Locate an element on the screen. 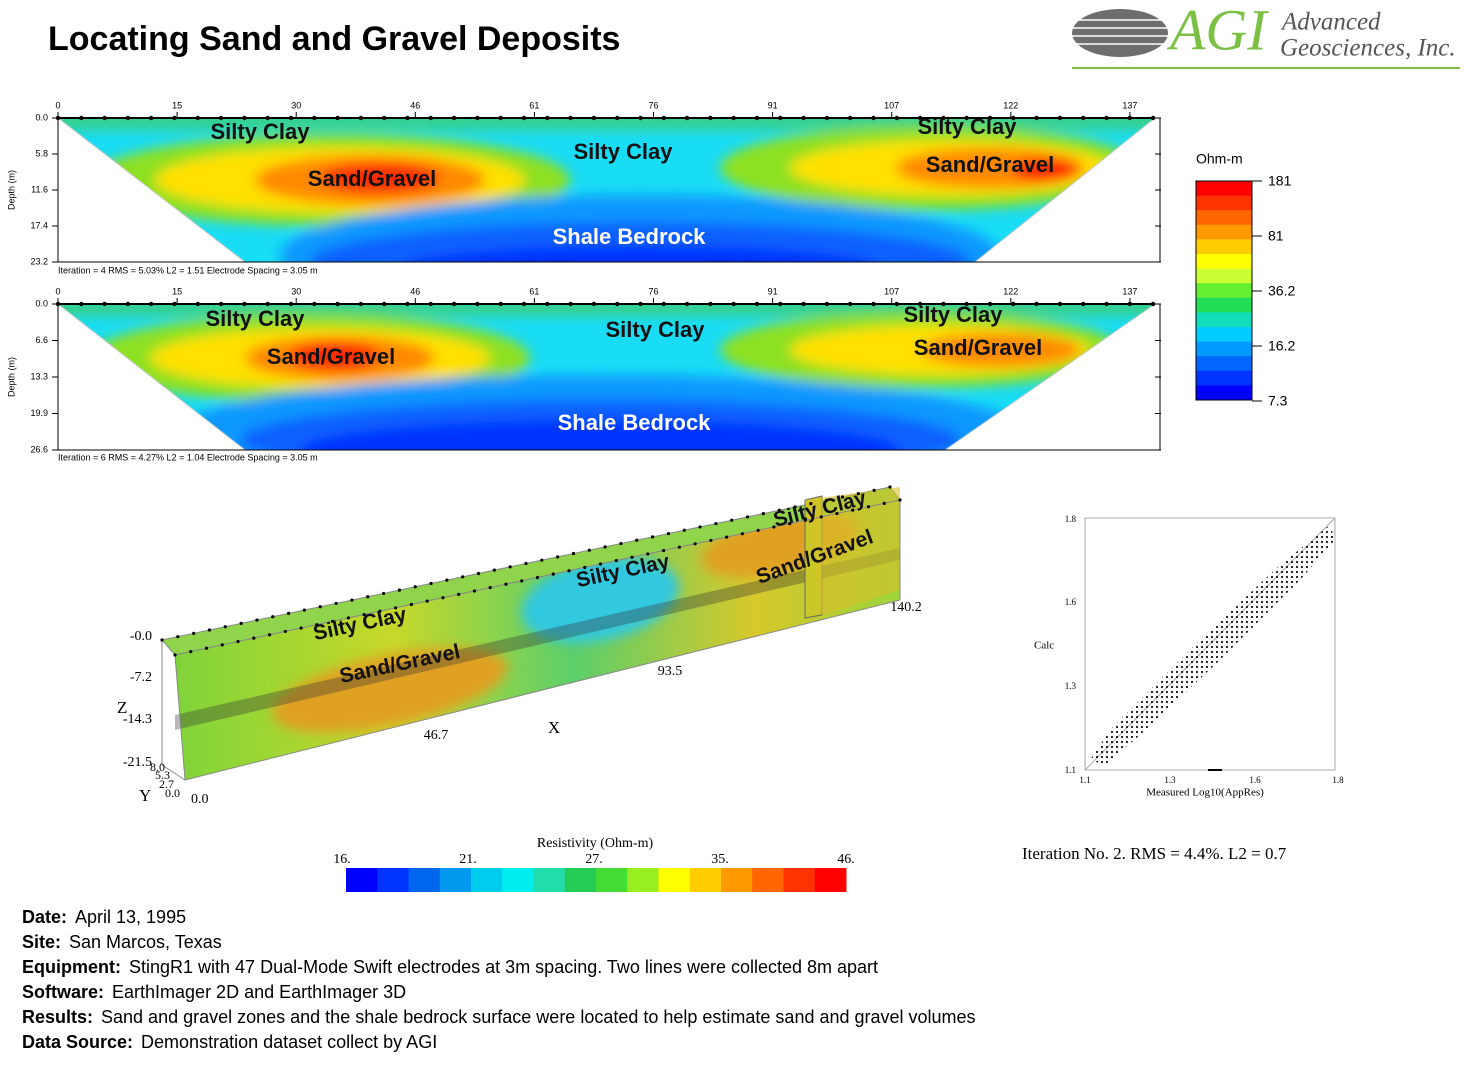 The width and height of the screenshot is (1464, 1068). colorbar-tick: 16. is located at coordinates (342, 859).